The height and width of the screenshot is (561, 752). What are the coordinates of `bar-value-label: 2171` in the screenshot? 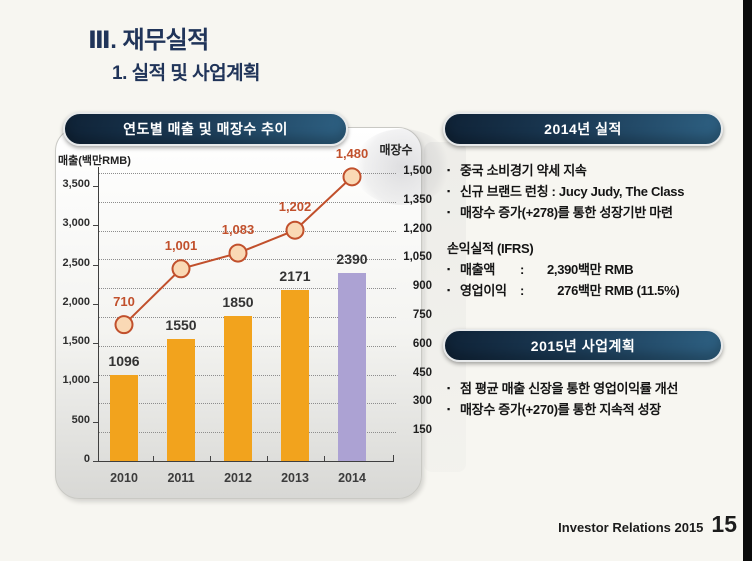 It's located at (295, 276).